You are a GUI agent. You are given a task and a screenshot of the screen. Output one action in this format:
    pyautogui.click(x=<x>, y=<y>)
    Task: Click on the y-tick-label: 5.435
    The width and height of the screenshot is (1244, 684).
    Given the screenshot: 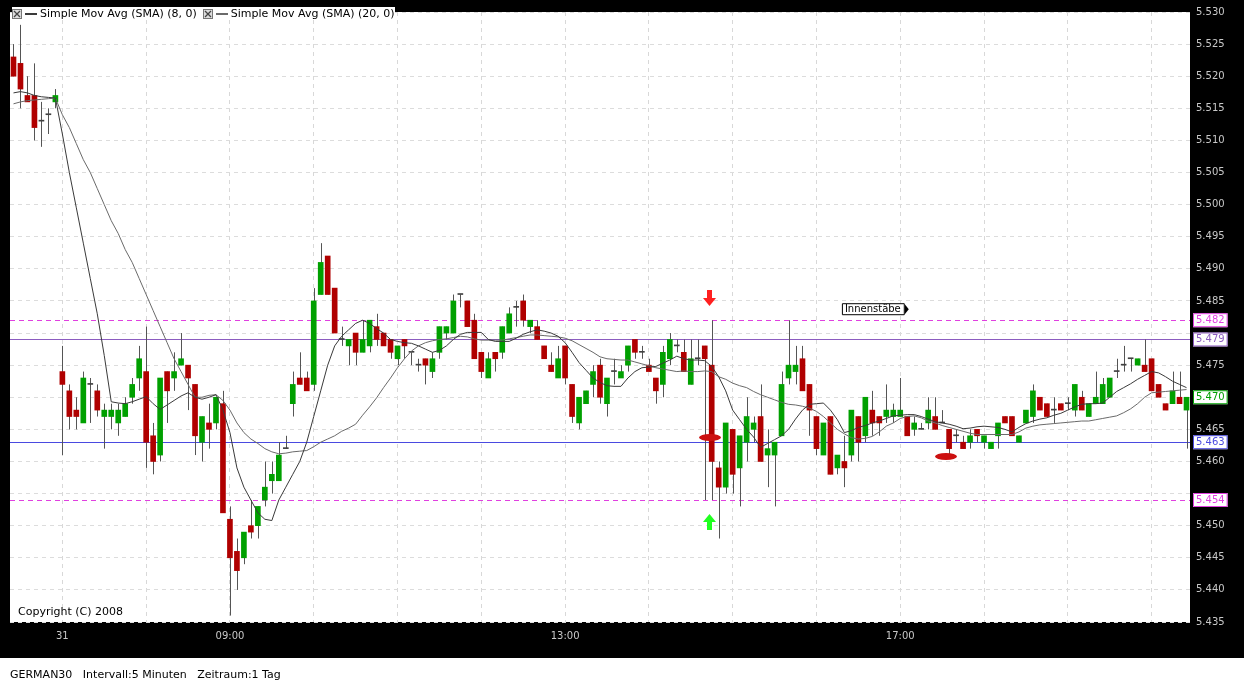 What is the action you would take?
    pyautogui.click(x=1210, y=621)
    